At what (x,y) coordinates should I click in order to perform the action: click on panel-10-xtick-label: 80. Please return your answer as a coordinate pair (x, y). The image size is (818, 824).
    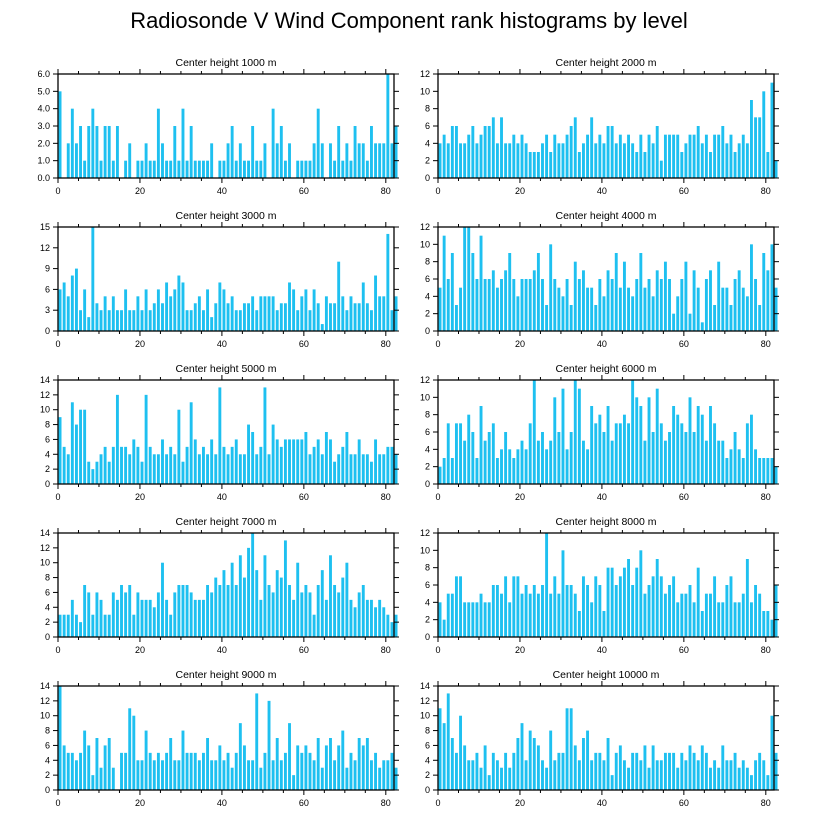
    Looking at the image, I should click on (766, 803).